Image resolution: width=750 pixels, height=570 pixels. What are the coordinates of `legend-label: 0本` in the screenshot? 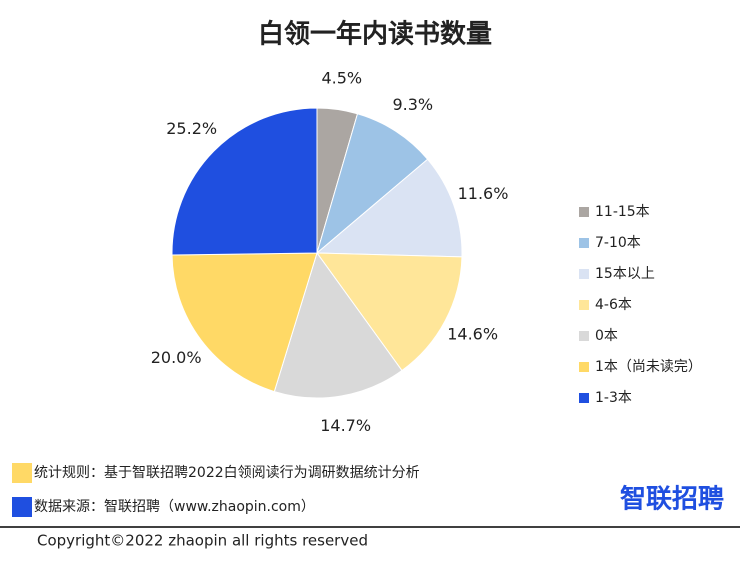 It's located at (606, 336).